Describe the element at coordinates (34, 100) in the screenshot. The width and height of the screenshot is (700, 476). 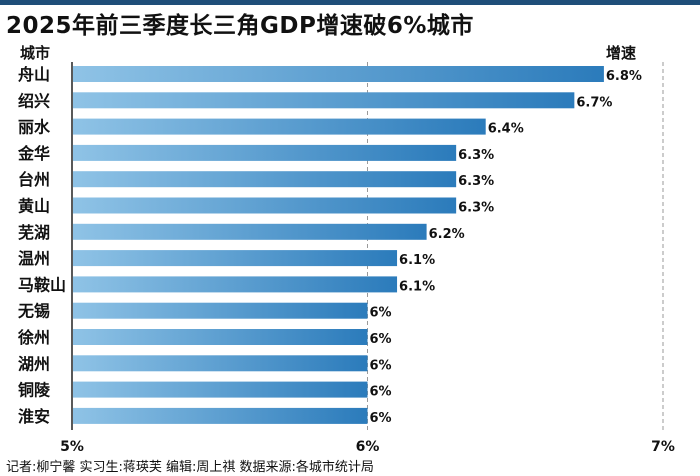
I see `category-label-1: 绍兴` at that location.